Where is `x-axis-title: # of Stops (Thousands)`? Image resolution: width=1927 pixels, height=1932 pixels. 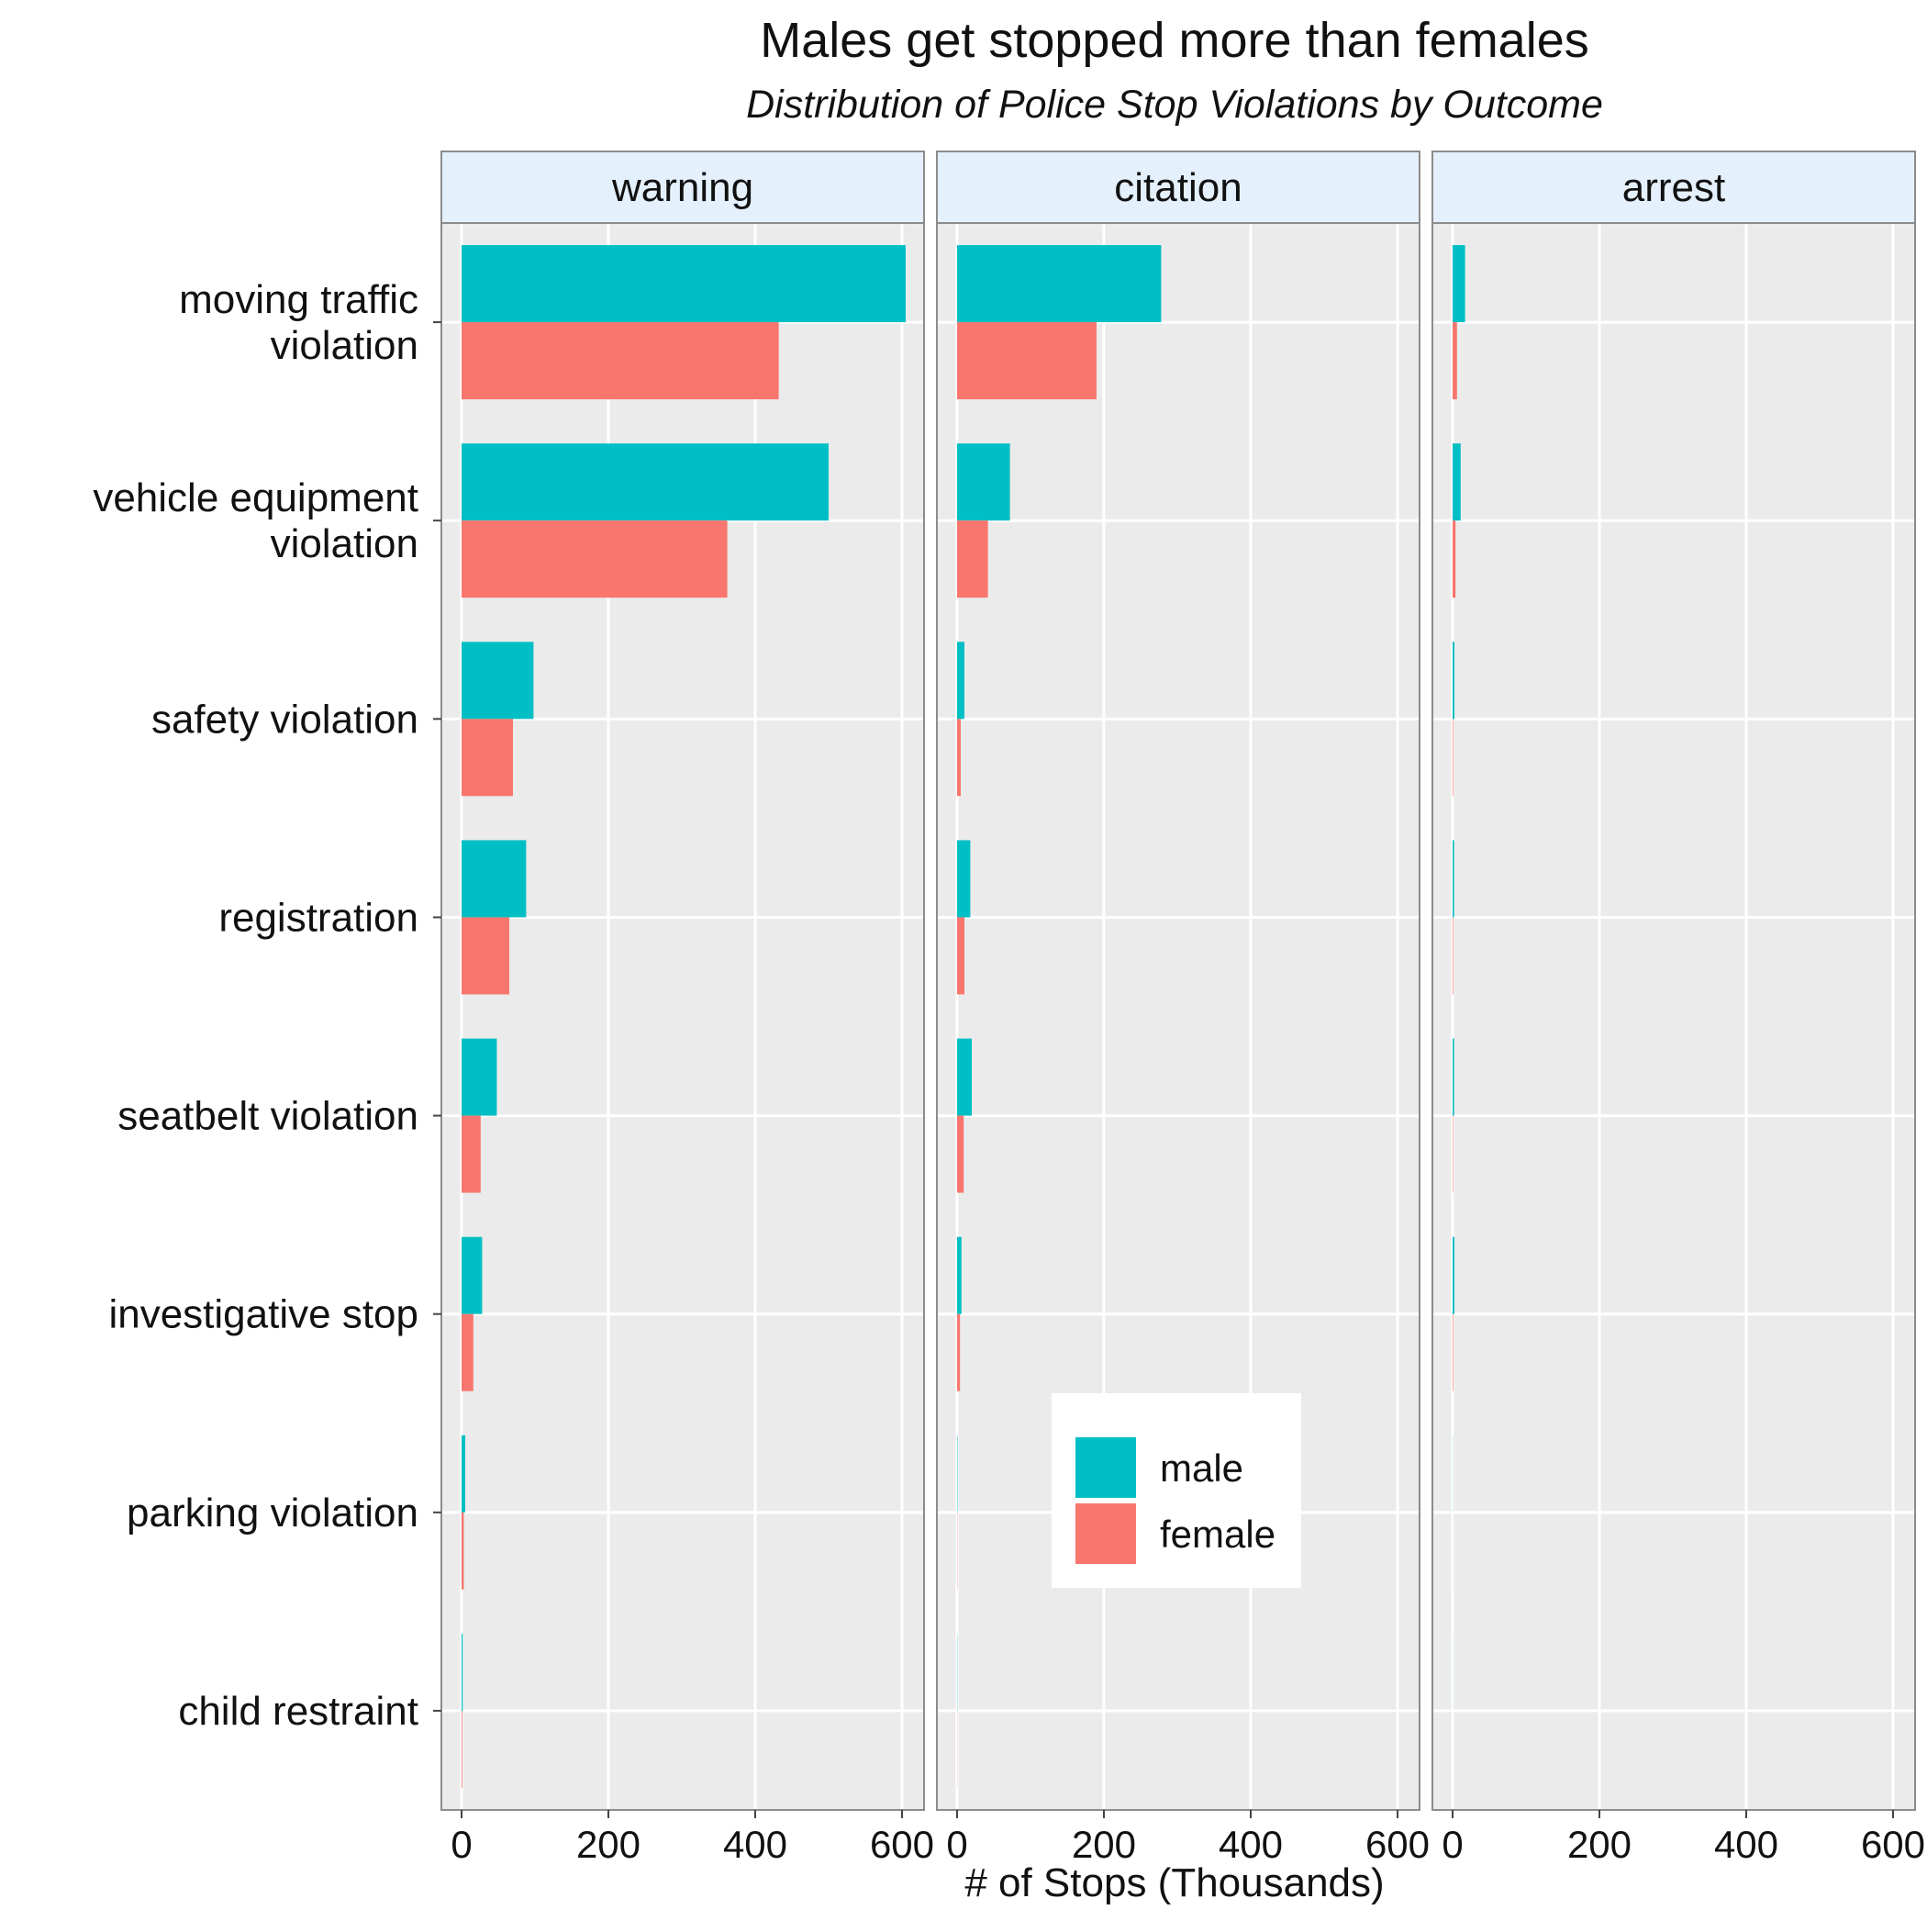 x-axis-title: # of Stops (Thousands) is located at coordinates (1174, 1882).